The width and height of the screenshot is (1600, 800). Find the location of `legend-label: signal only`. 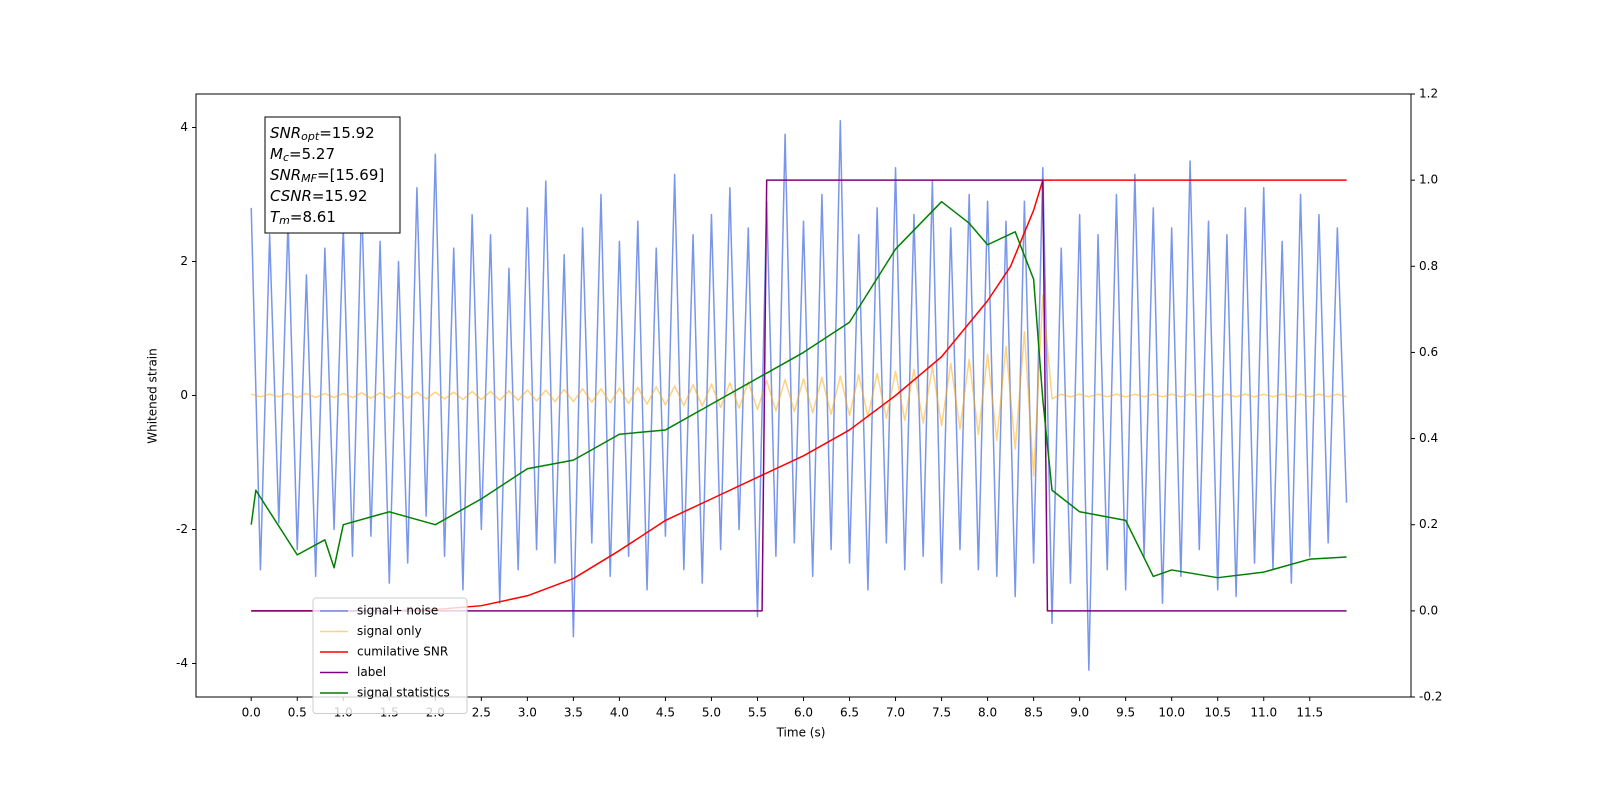

legend-label: signal only is located at coordinates (389, 631).